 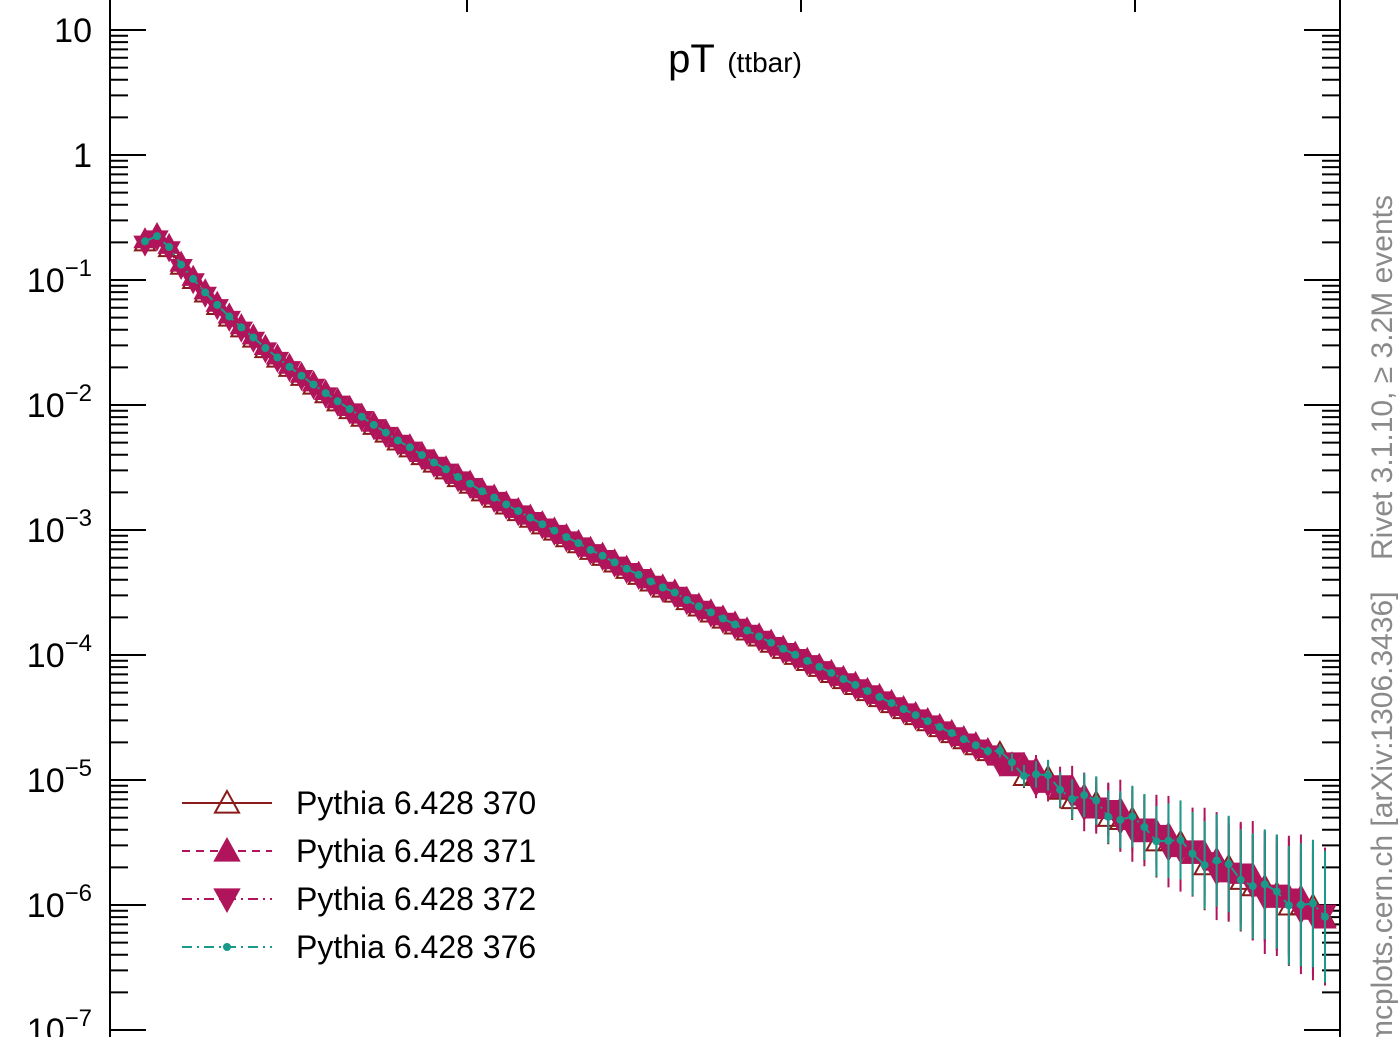 What do you see at coordinates (416, 899) in the screenshot?
I see `legend-label: Pythia 6.428 372` at bounding box center [416, 899].